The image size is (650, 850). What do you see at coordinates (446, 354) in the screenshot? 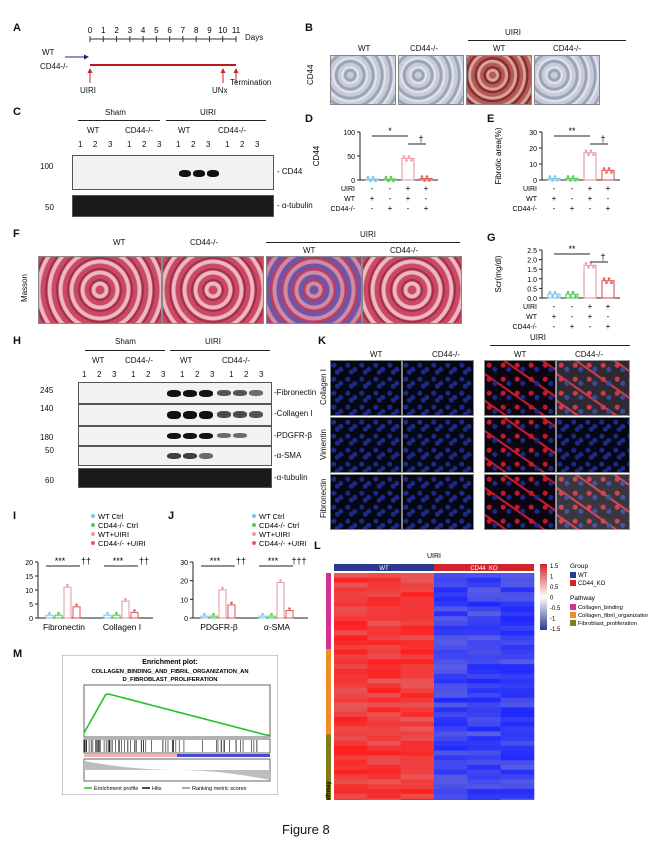
I see `if-col-ko1: CD44-/-` at bounding box center [446, 354].